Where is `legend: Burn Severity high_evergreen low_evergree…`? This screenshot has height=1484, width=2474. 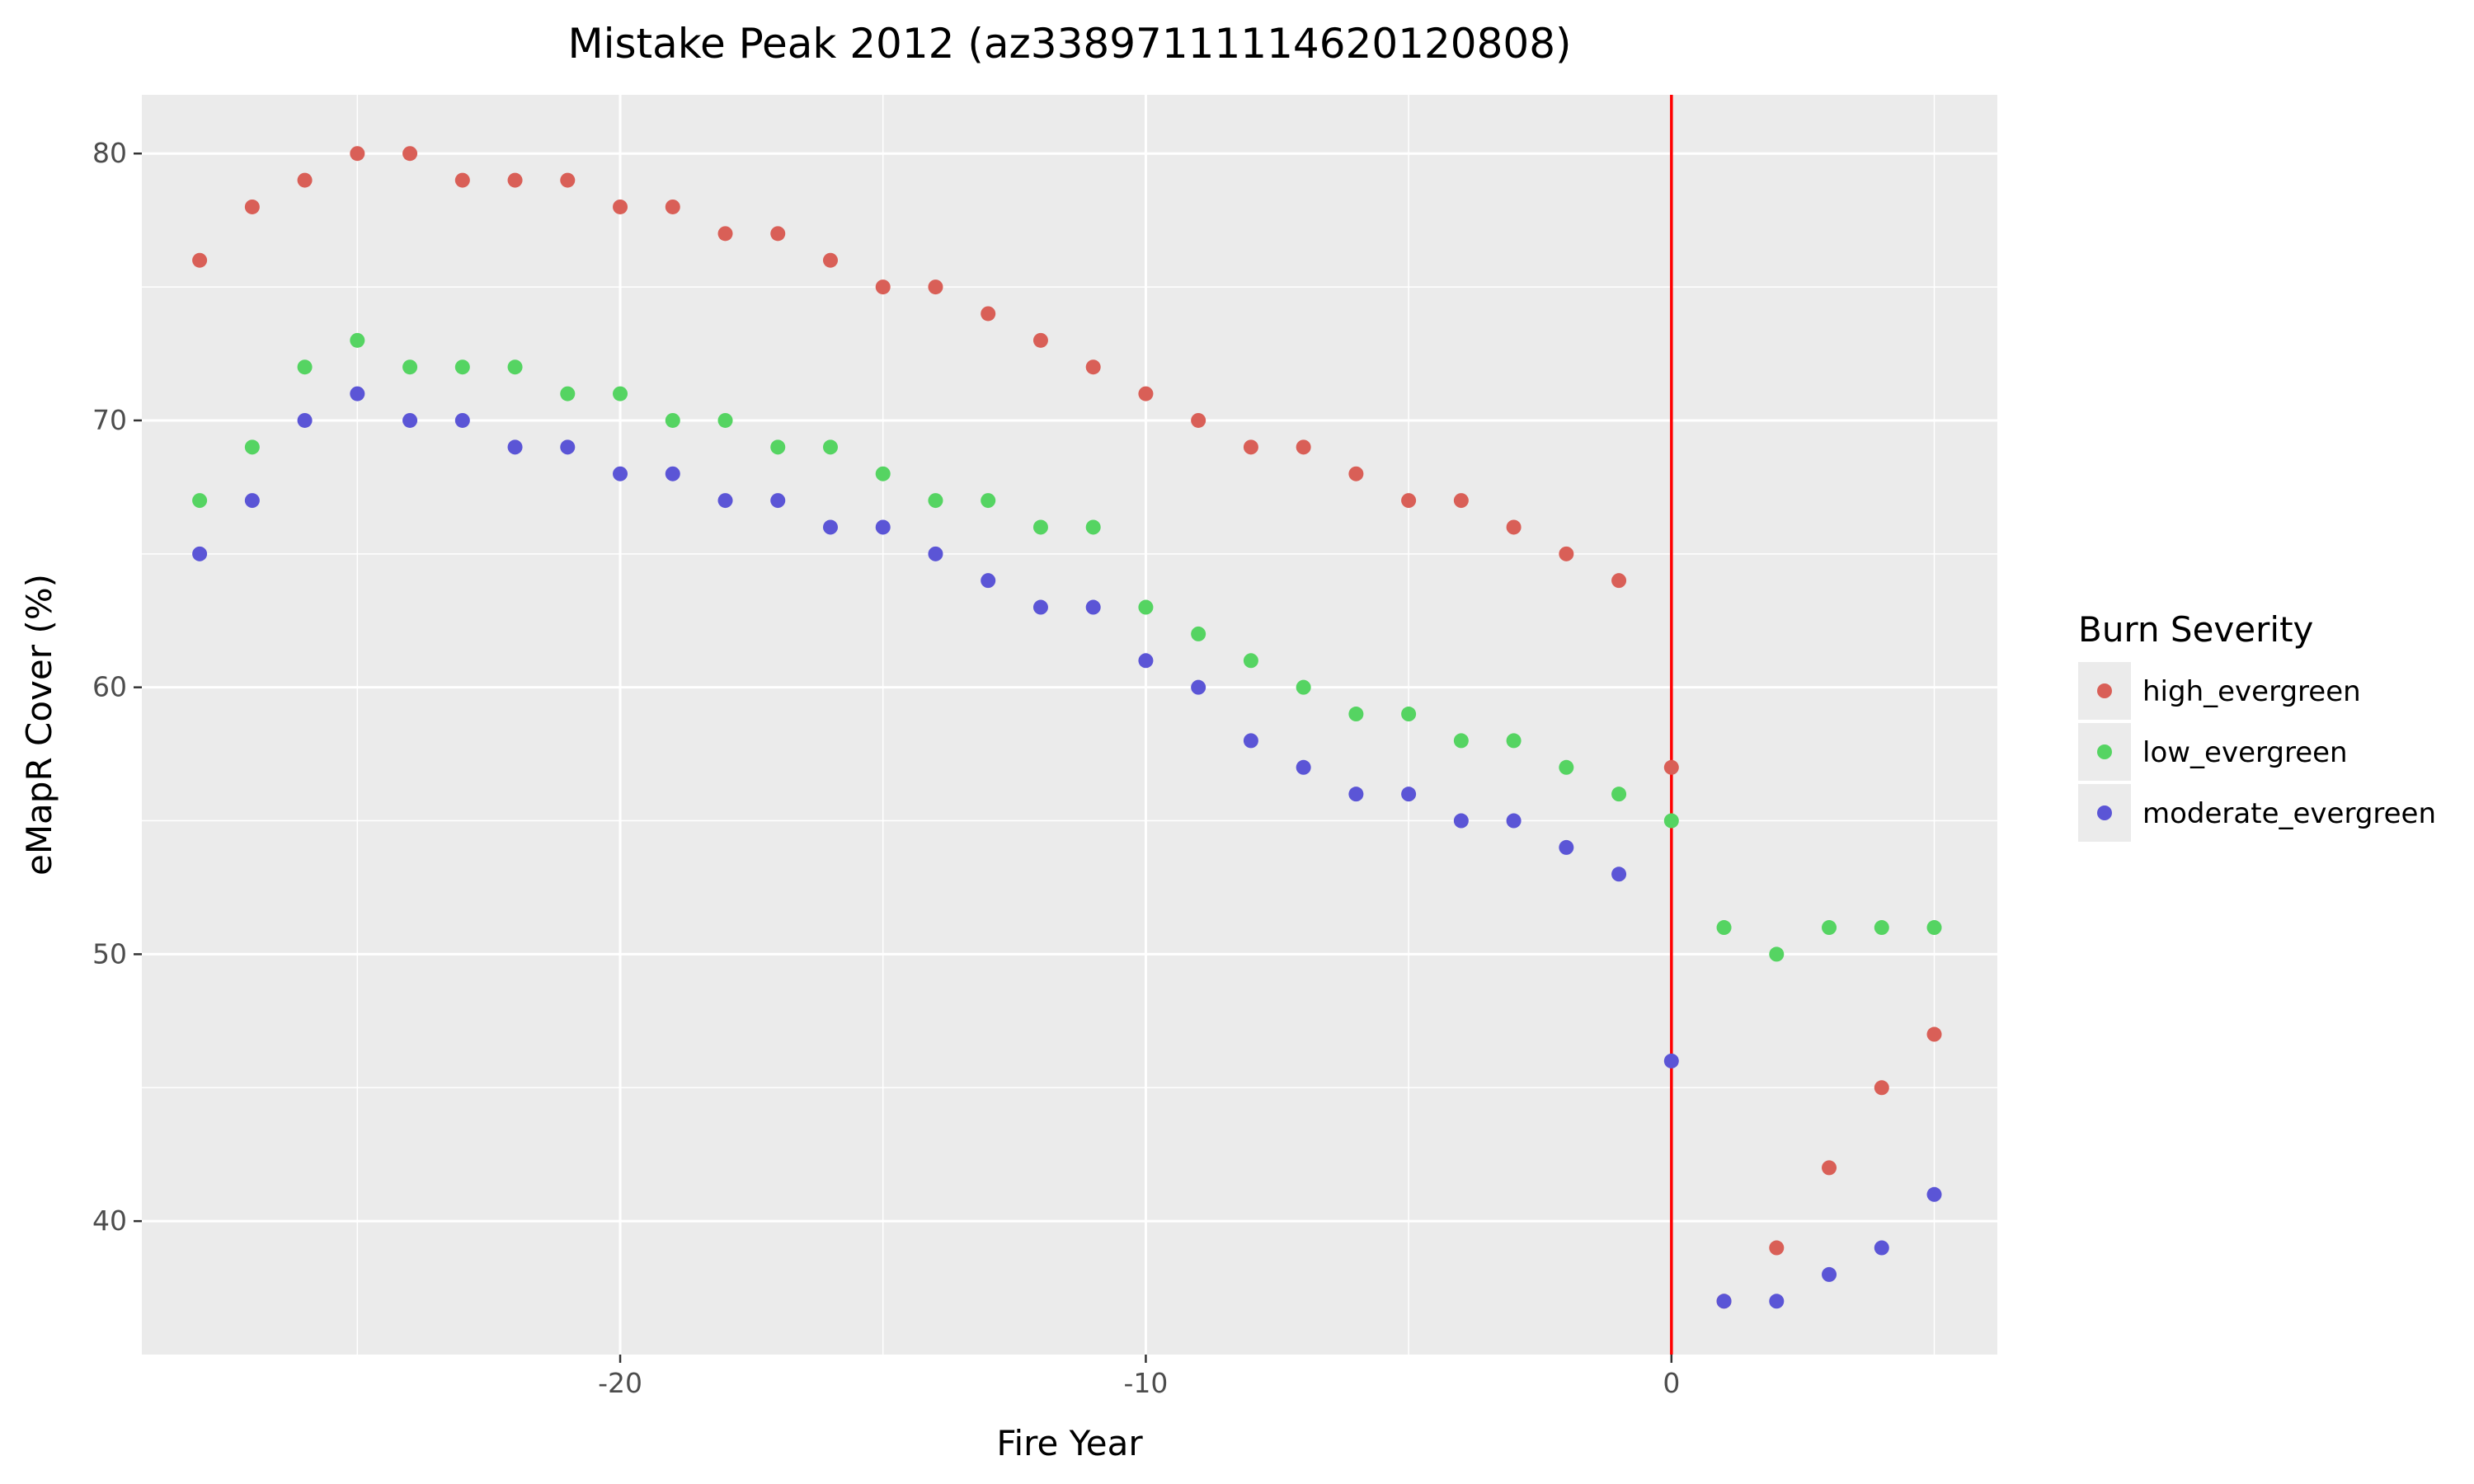 legend: Burn Severity high_evergreen low_evergree… is located at coordinates (2257, 725).